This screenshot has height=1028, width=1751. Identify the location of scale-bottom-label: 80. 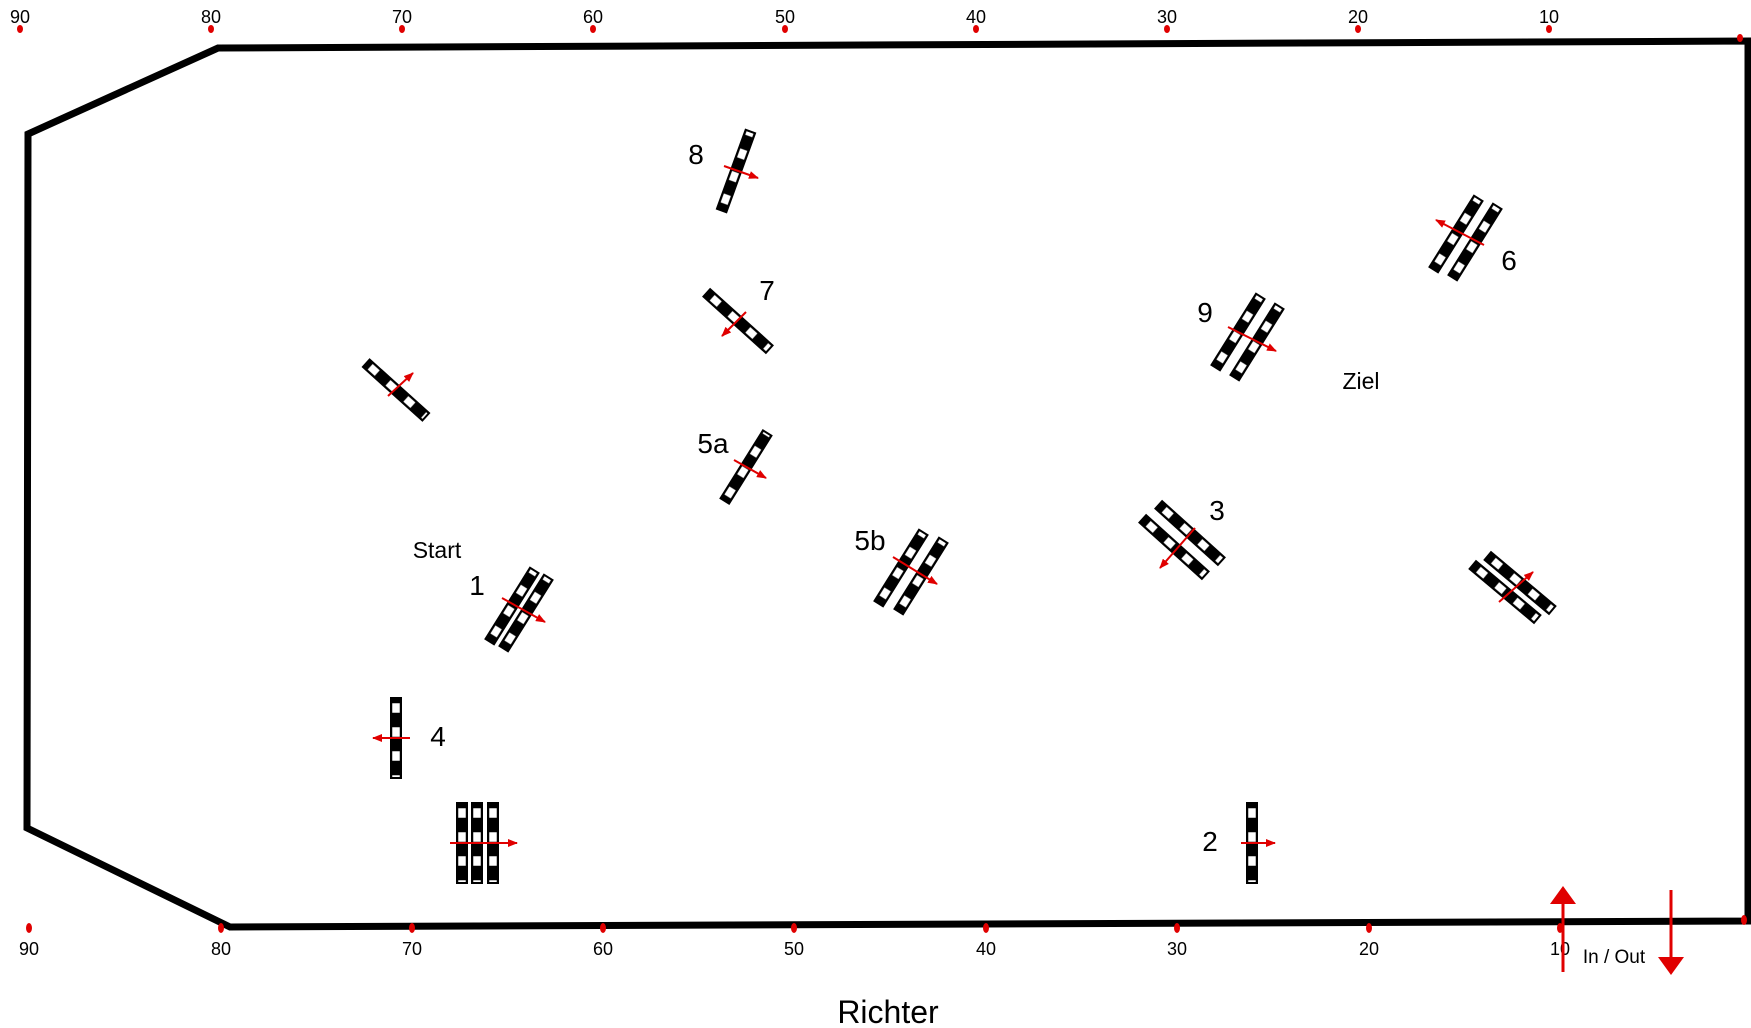
(221, 949).